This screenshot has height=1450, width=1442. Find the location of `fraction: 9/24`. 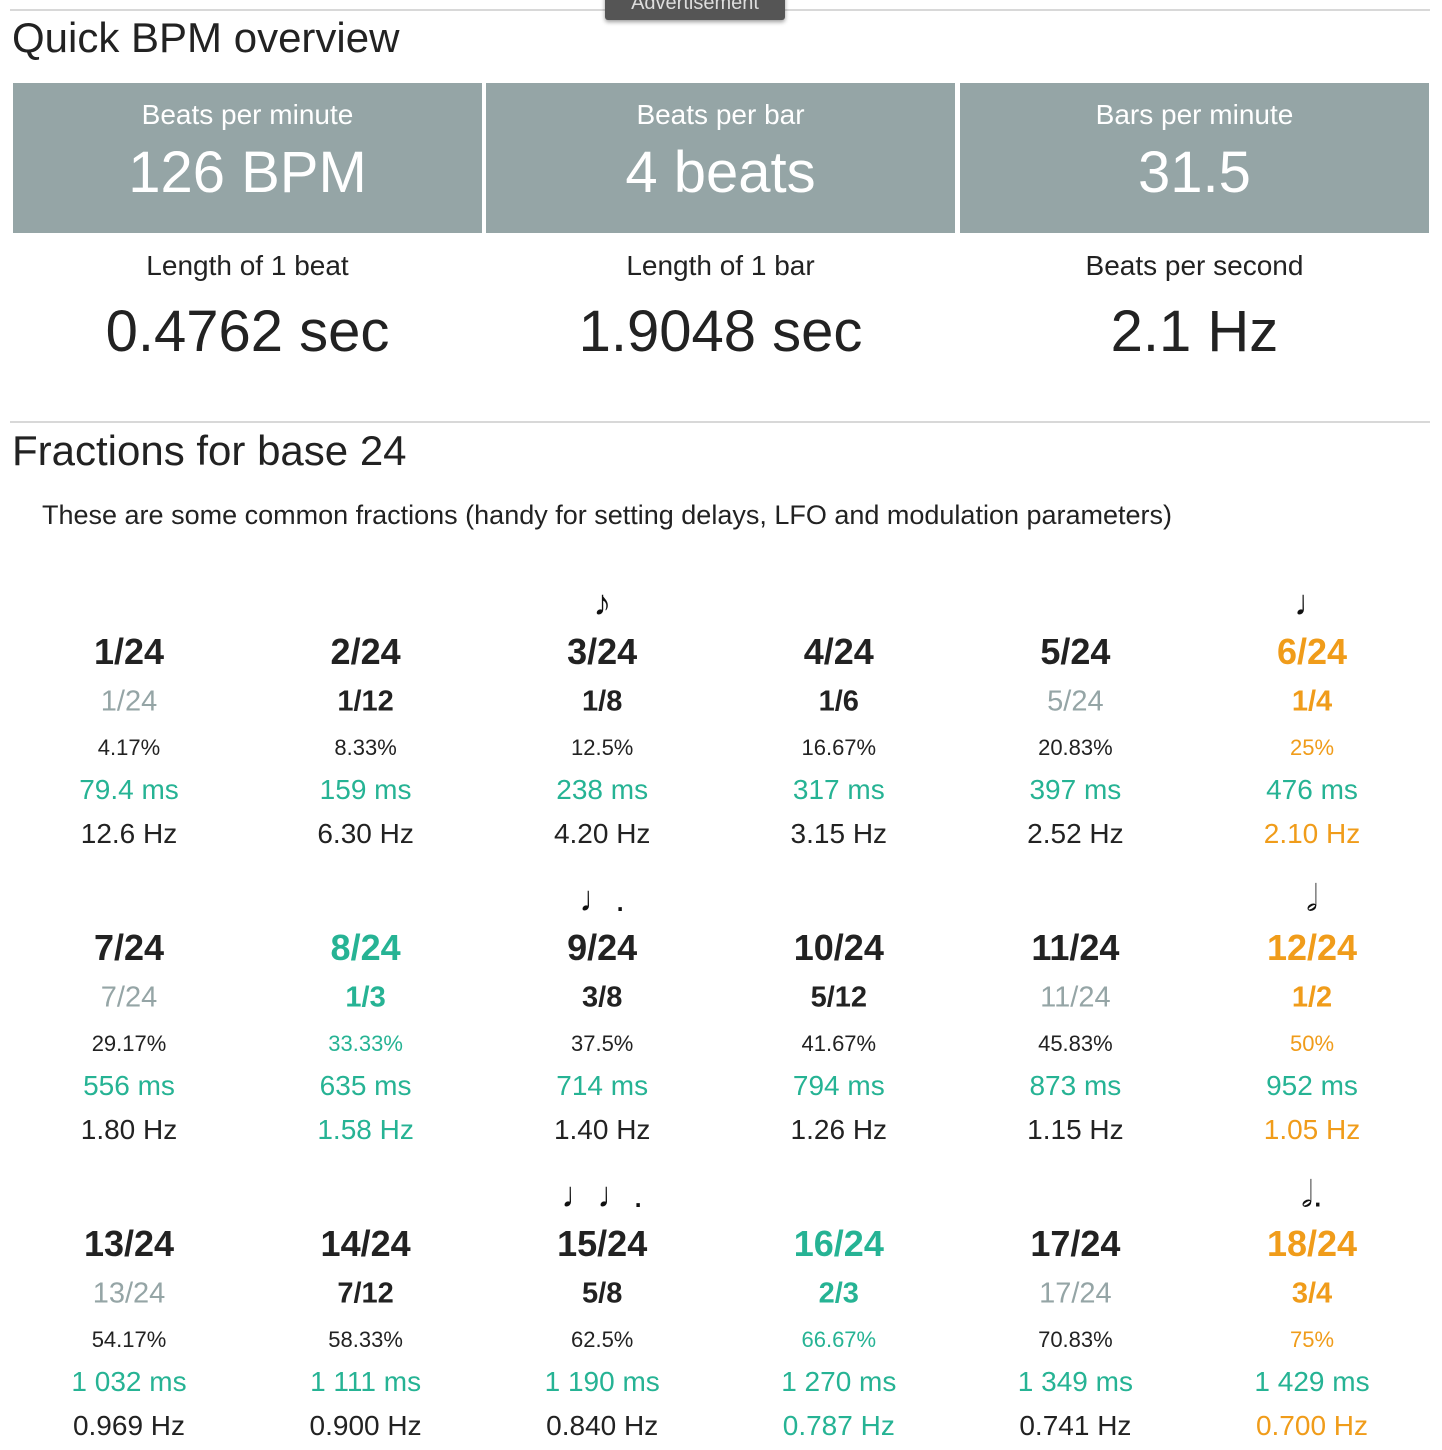

fraction: 9/24 is located at coordinates (602, 947).